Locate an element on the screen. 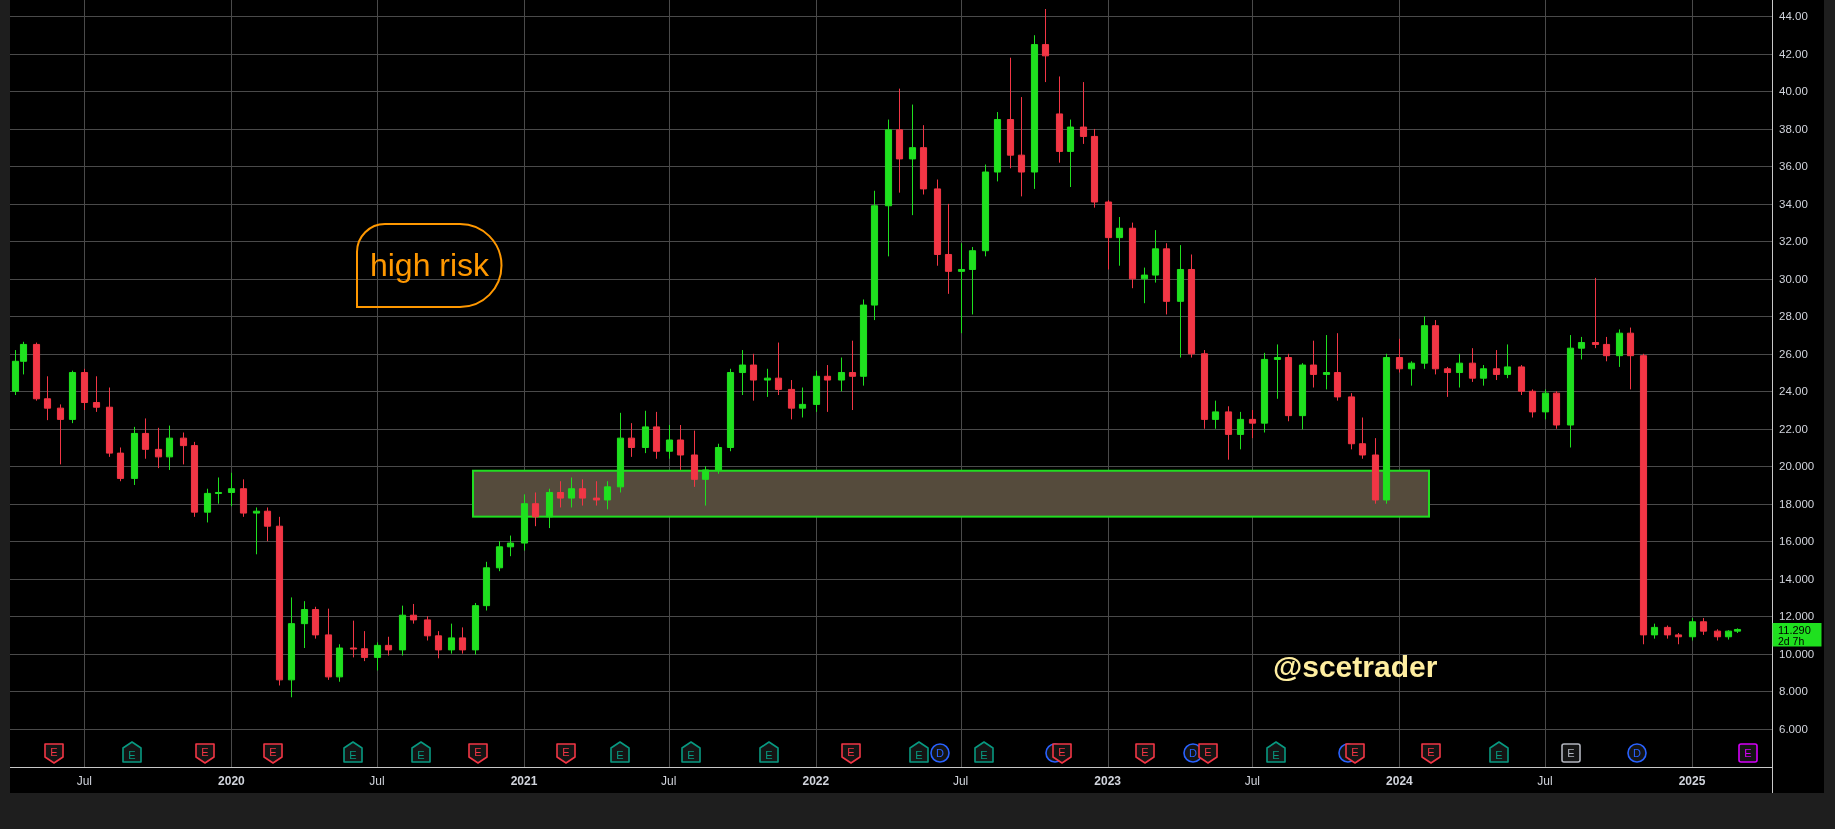 This screenshot has height=829, width=1835. y-tick-label: 26.00 is located at coordinates (1793, 353).